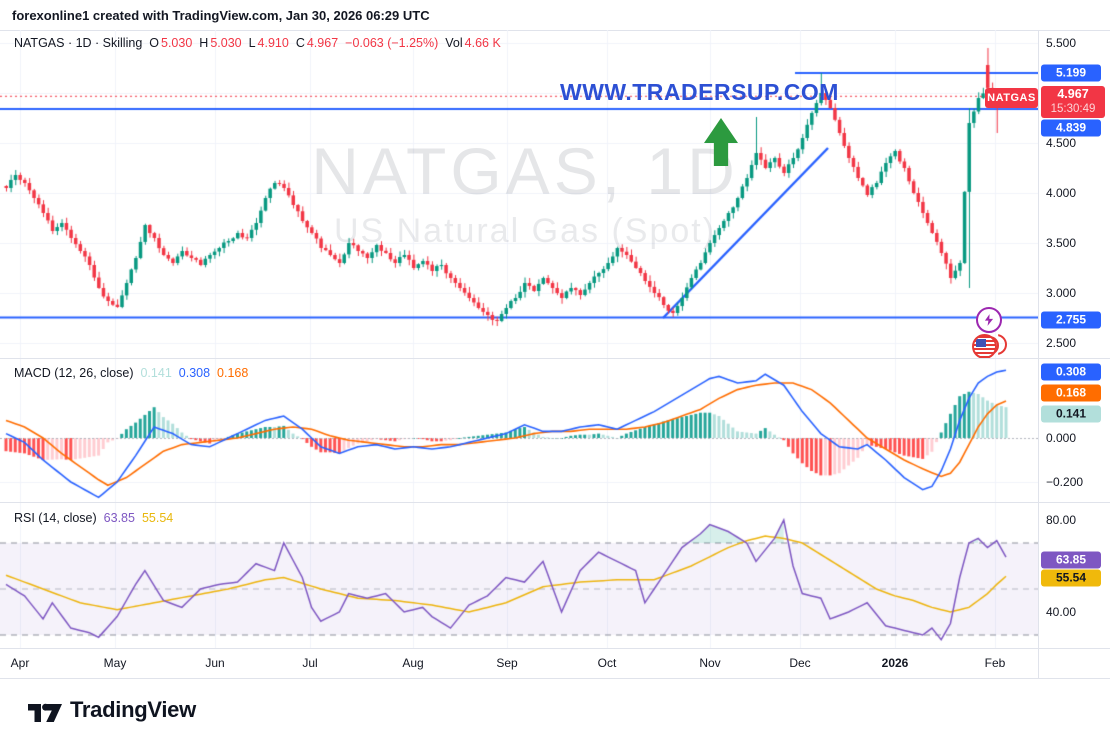  I want to click on low-label: L, so click(252, 43).